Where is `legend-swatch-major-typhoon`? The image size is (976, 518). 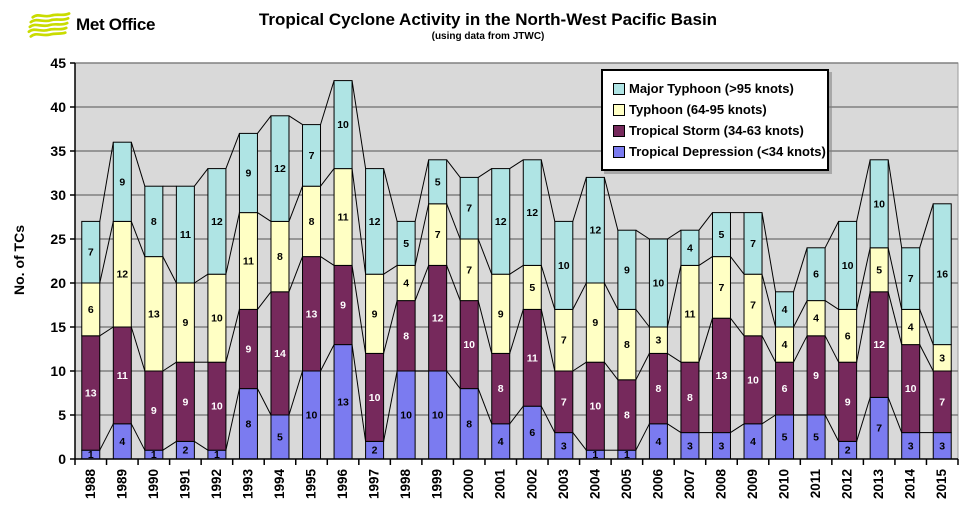
legend-swatch-major-typhoon is located at coordinates (619, 88).